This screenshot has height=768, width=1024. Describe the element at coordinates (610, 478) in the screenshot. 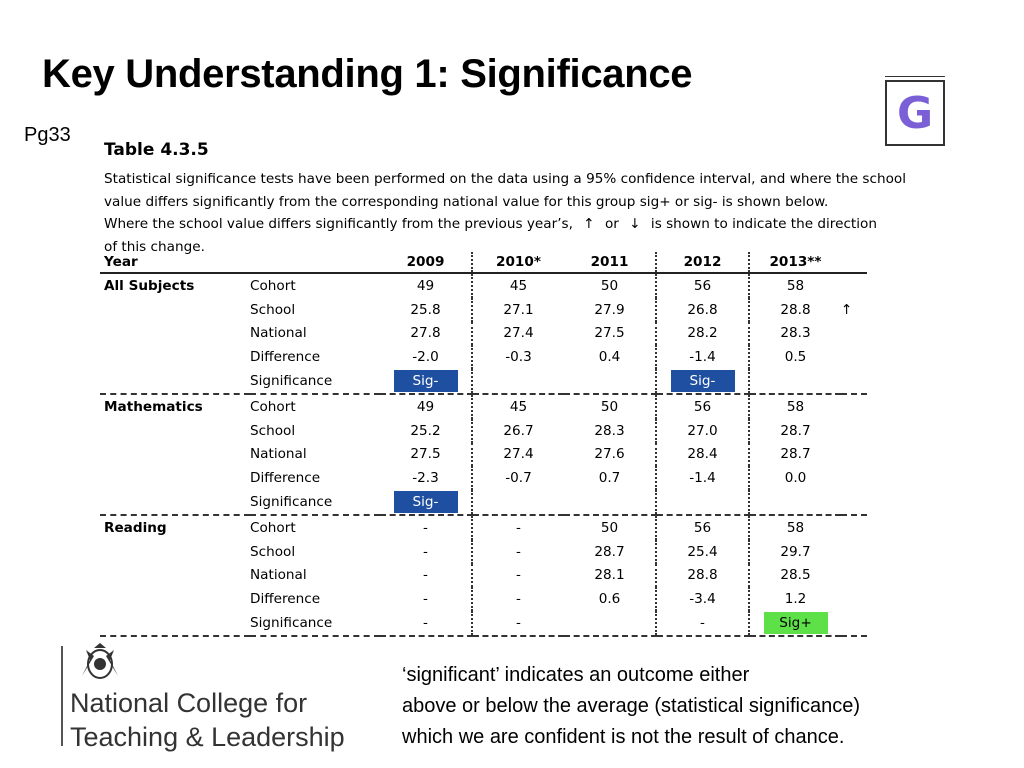

I see `value-cell: 0.7` at that location.